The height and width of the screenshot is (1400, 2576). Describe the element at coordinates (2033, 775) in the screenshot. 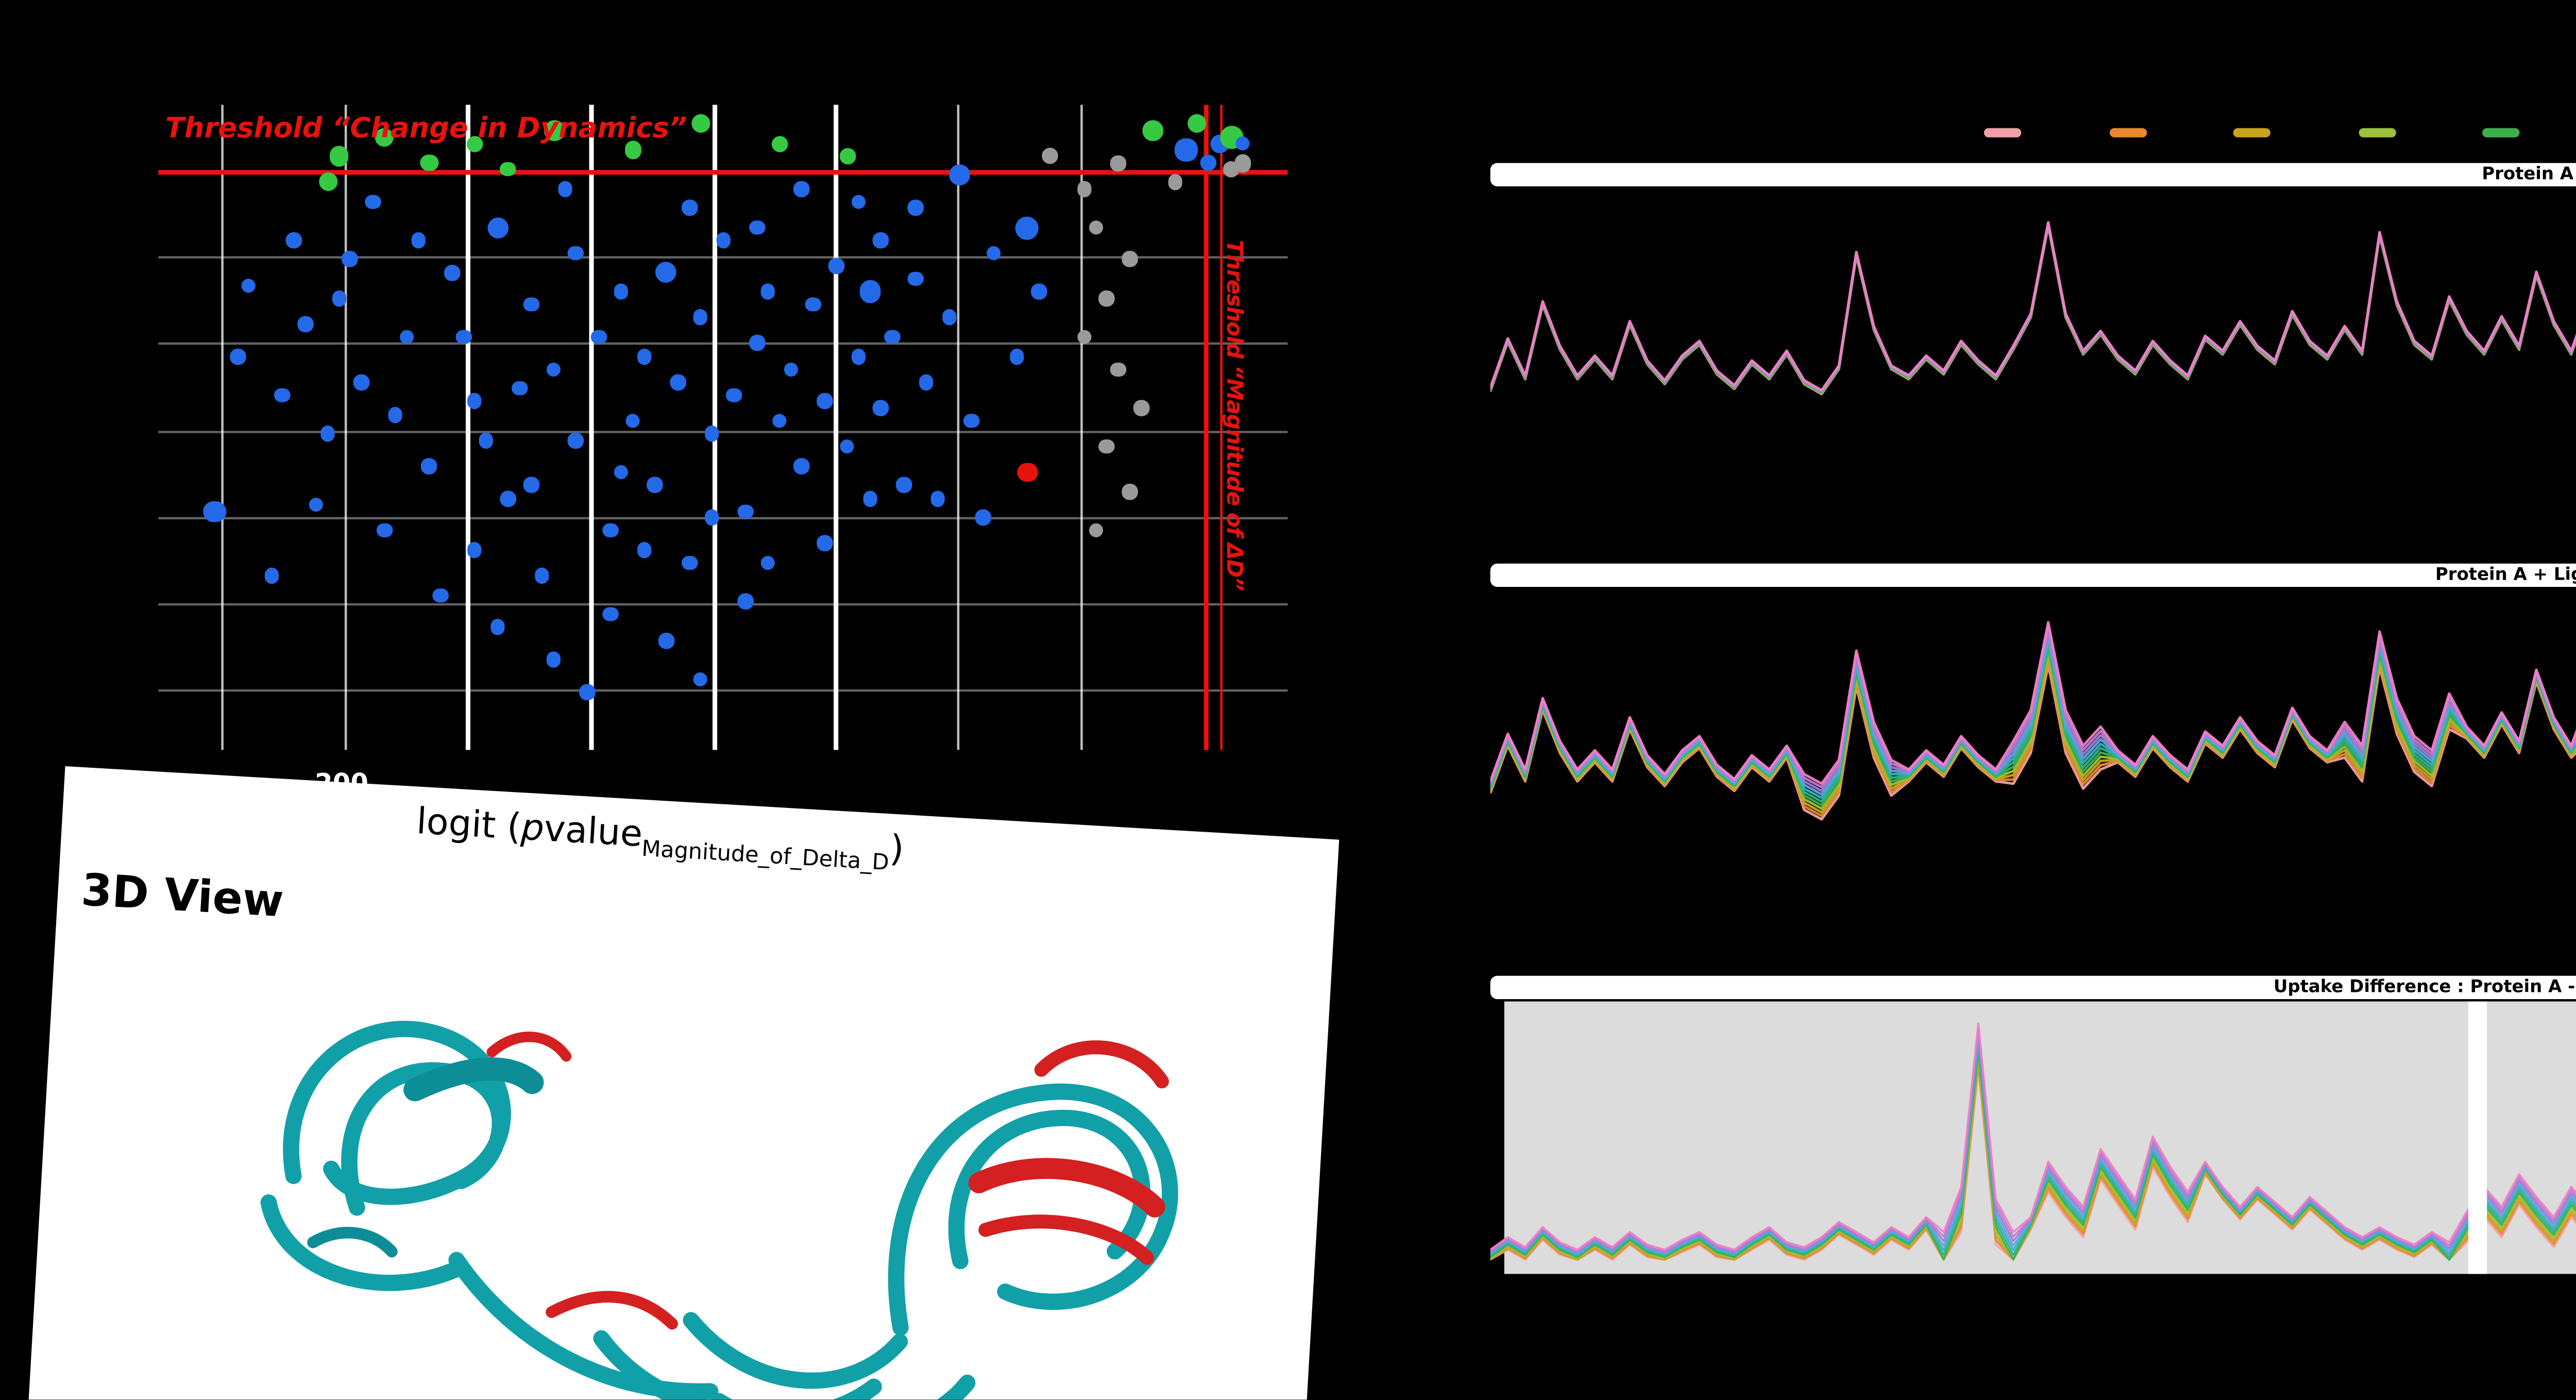

I see `uptake-chart-protein-a-ligand` at that location.